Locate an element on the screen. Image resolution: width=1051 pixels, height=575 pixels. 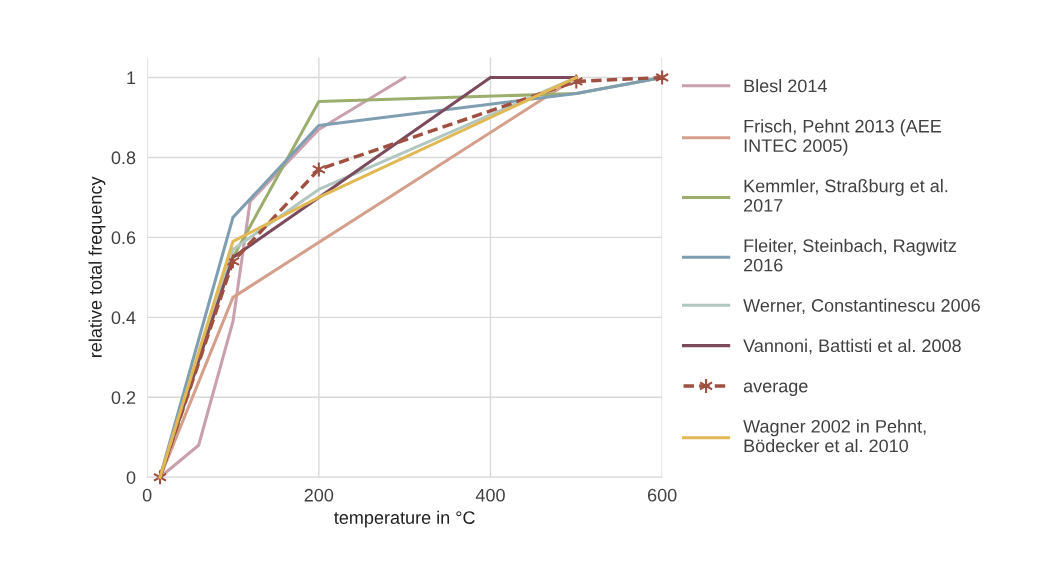
y-tick-label: 0 is located at coordinates (131, 477).